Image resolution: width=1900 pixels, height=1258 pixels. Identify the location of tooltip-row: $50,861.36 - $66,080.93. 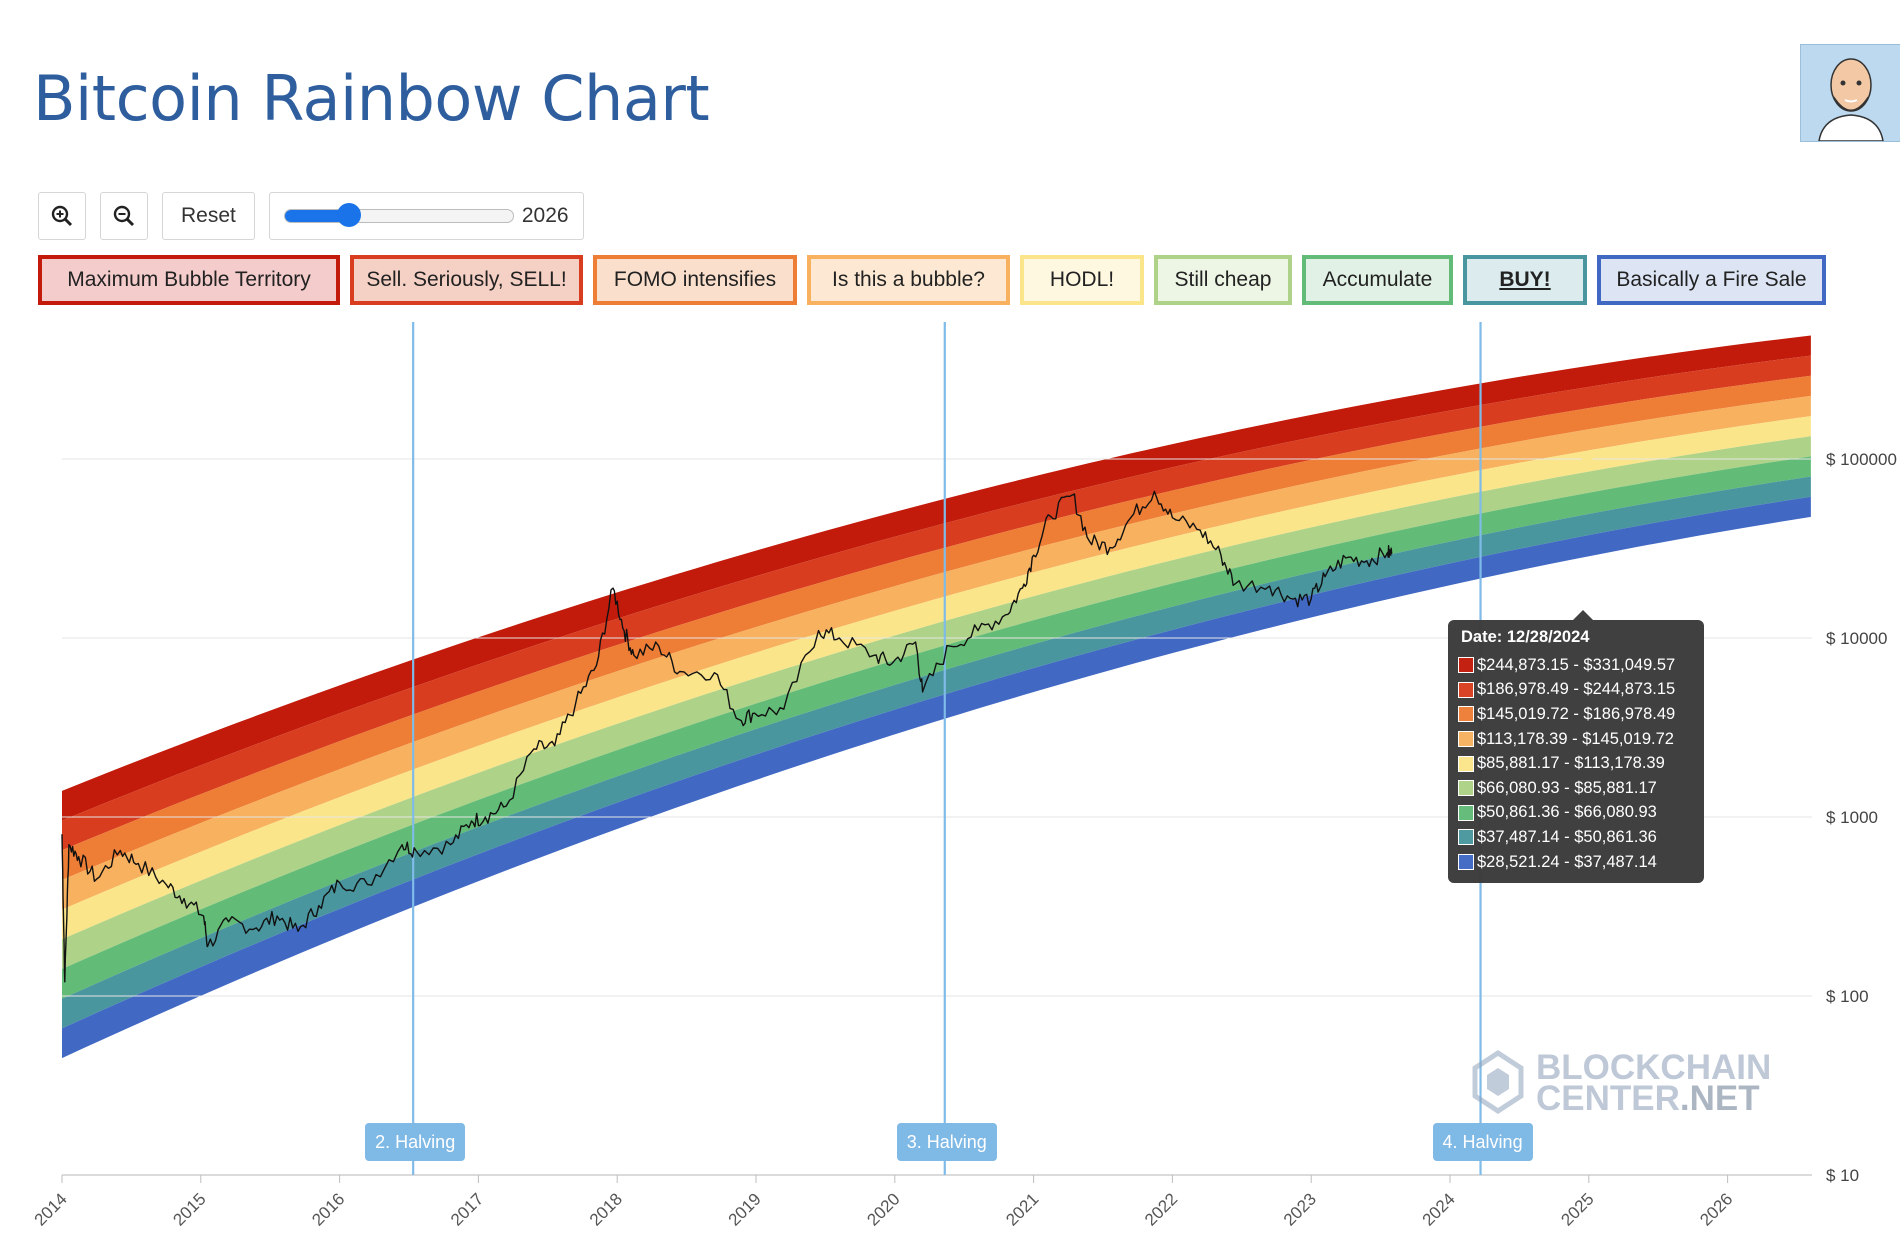
(1576, 813).